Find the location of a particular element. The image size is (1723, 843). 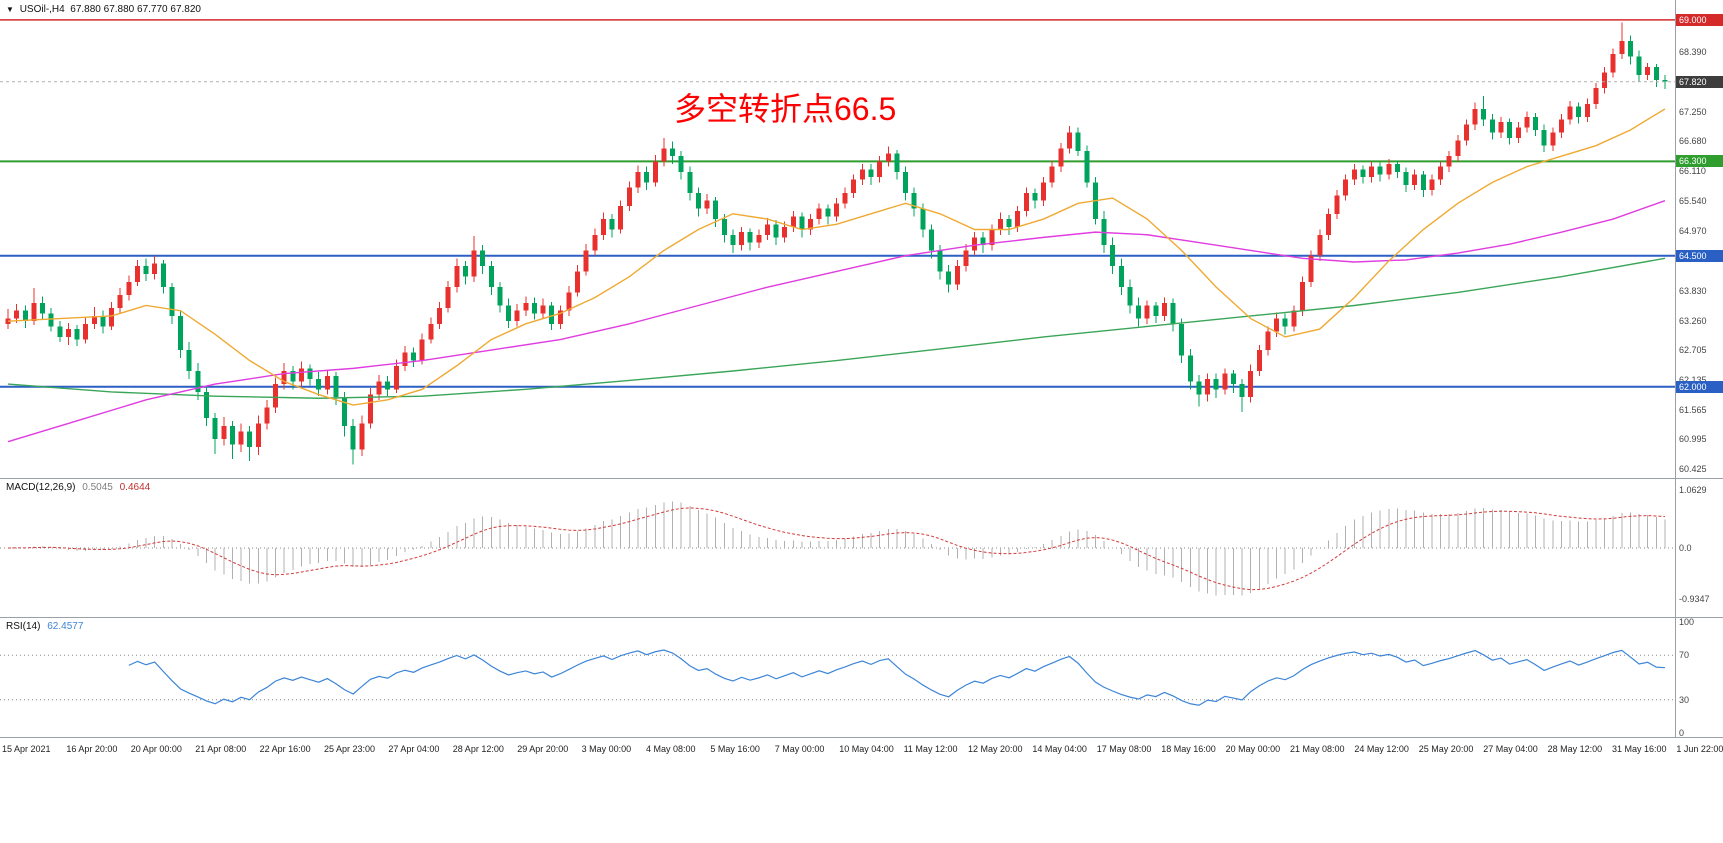

hline-price-tag: 64.500 is located at coordinates (1699, 255).